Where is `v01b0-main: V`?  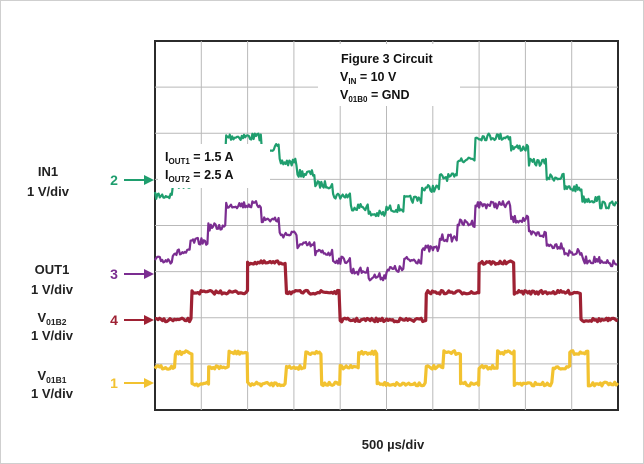
v01b0-main: V is located at coordinates (344, 95).